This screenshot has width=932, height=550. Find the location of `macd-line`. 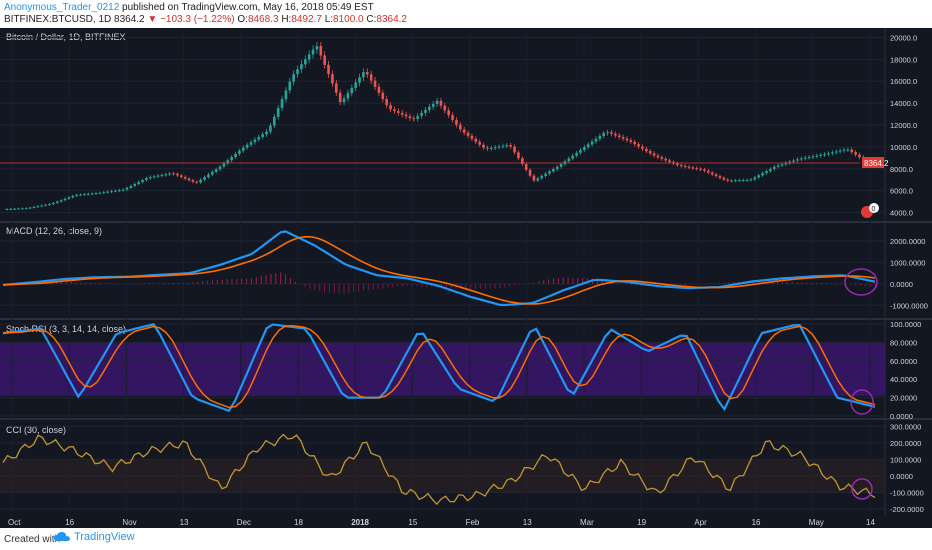

macd-line is located at coordinates (439, 268).